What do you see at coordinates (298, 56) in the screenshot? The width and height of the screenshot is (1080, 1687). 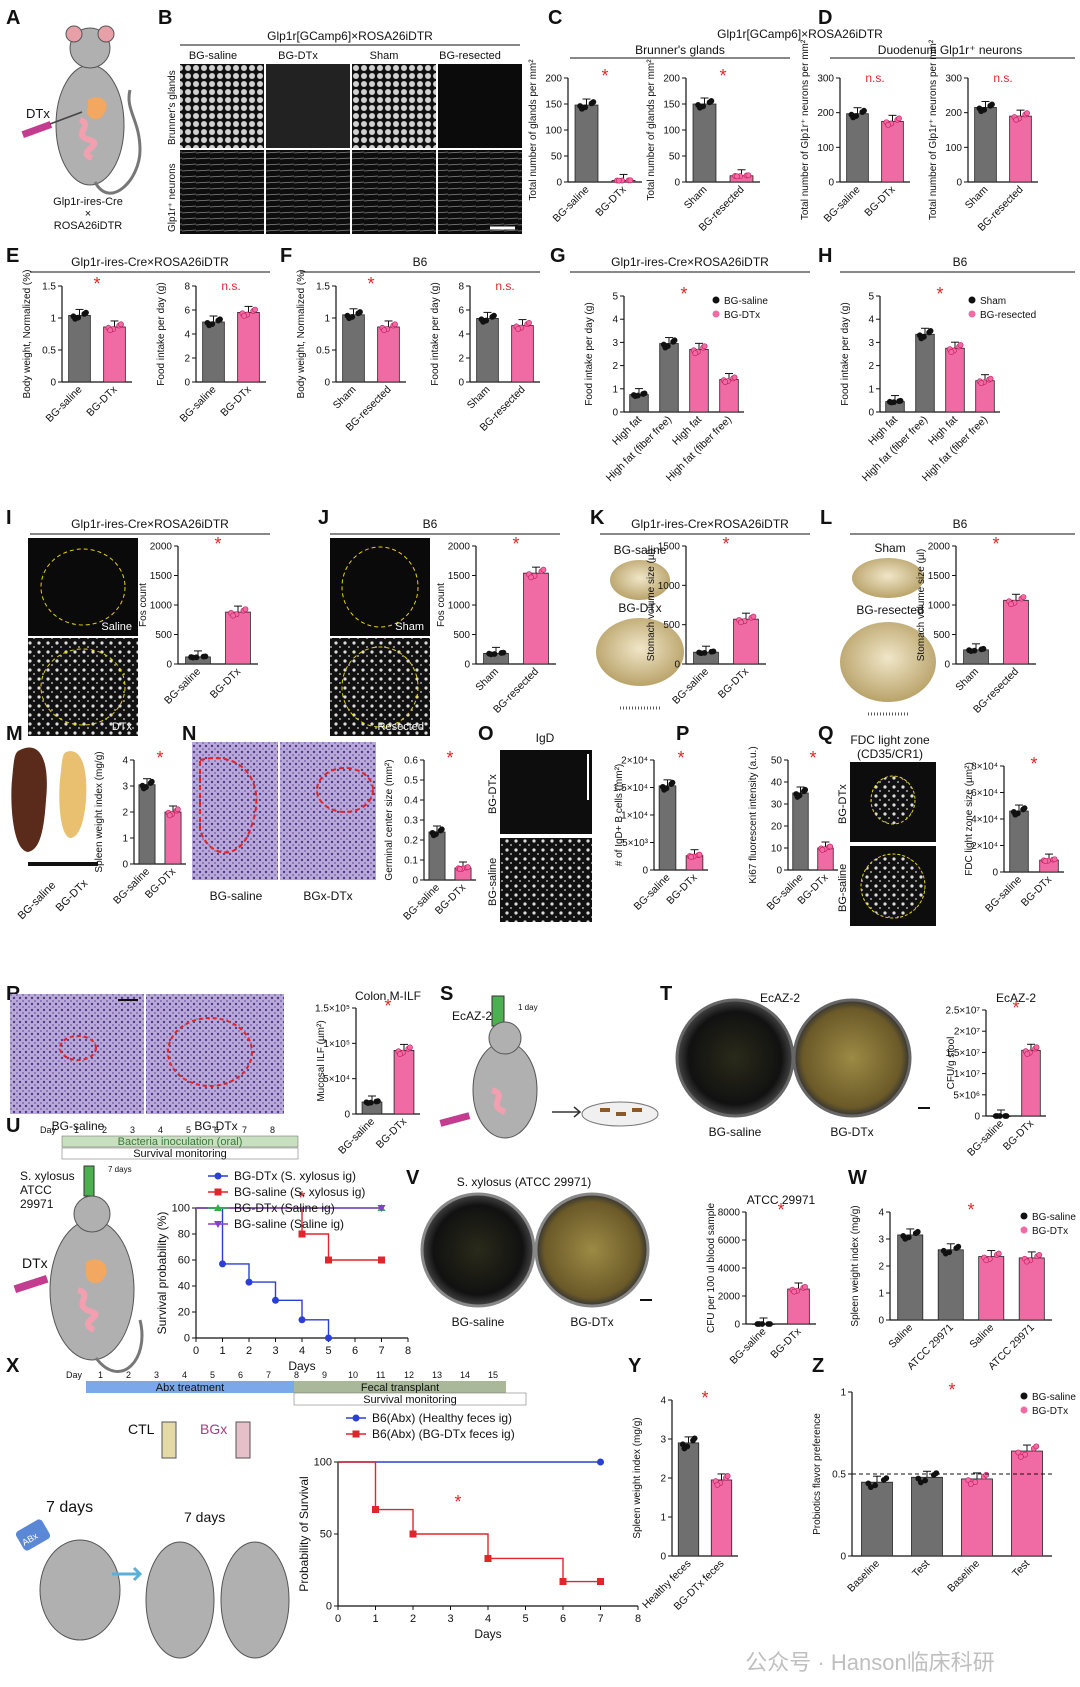 I see `b-col-2: BG-DTx` at bounding box center [298, 56].